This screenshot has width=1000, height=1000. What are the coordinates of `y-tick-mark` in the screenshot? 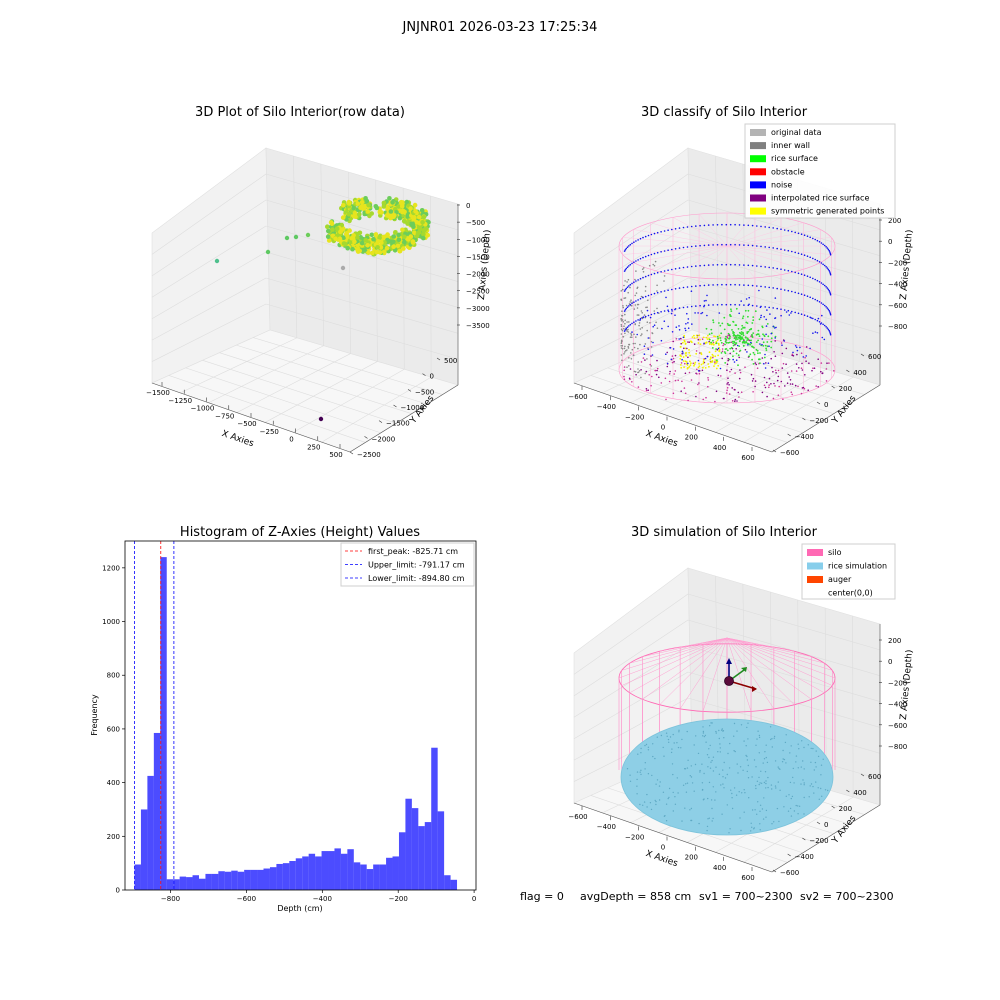 It's located at (818, 403).